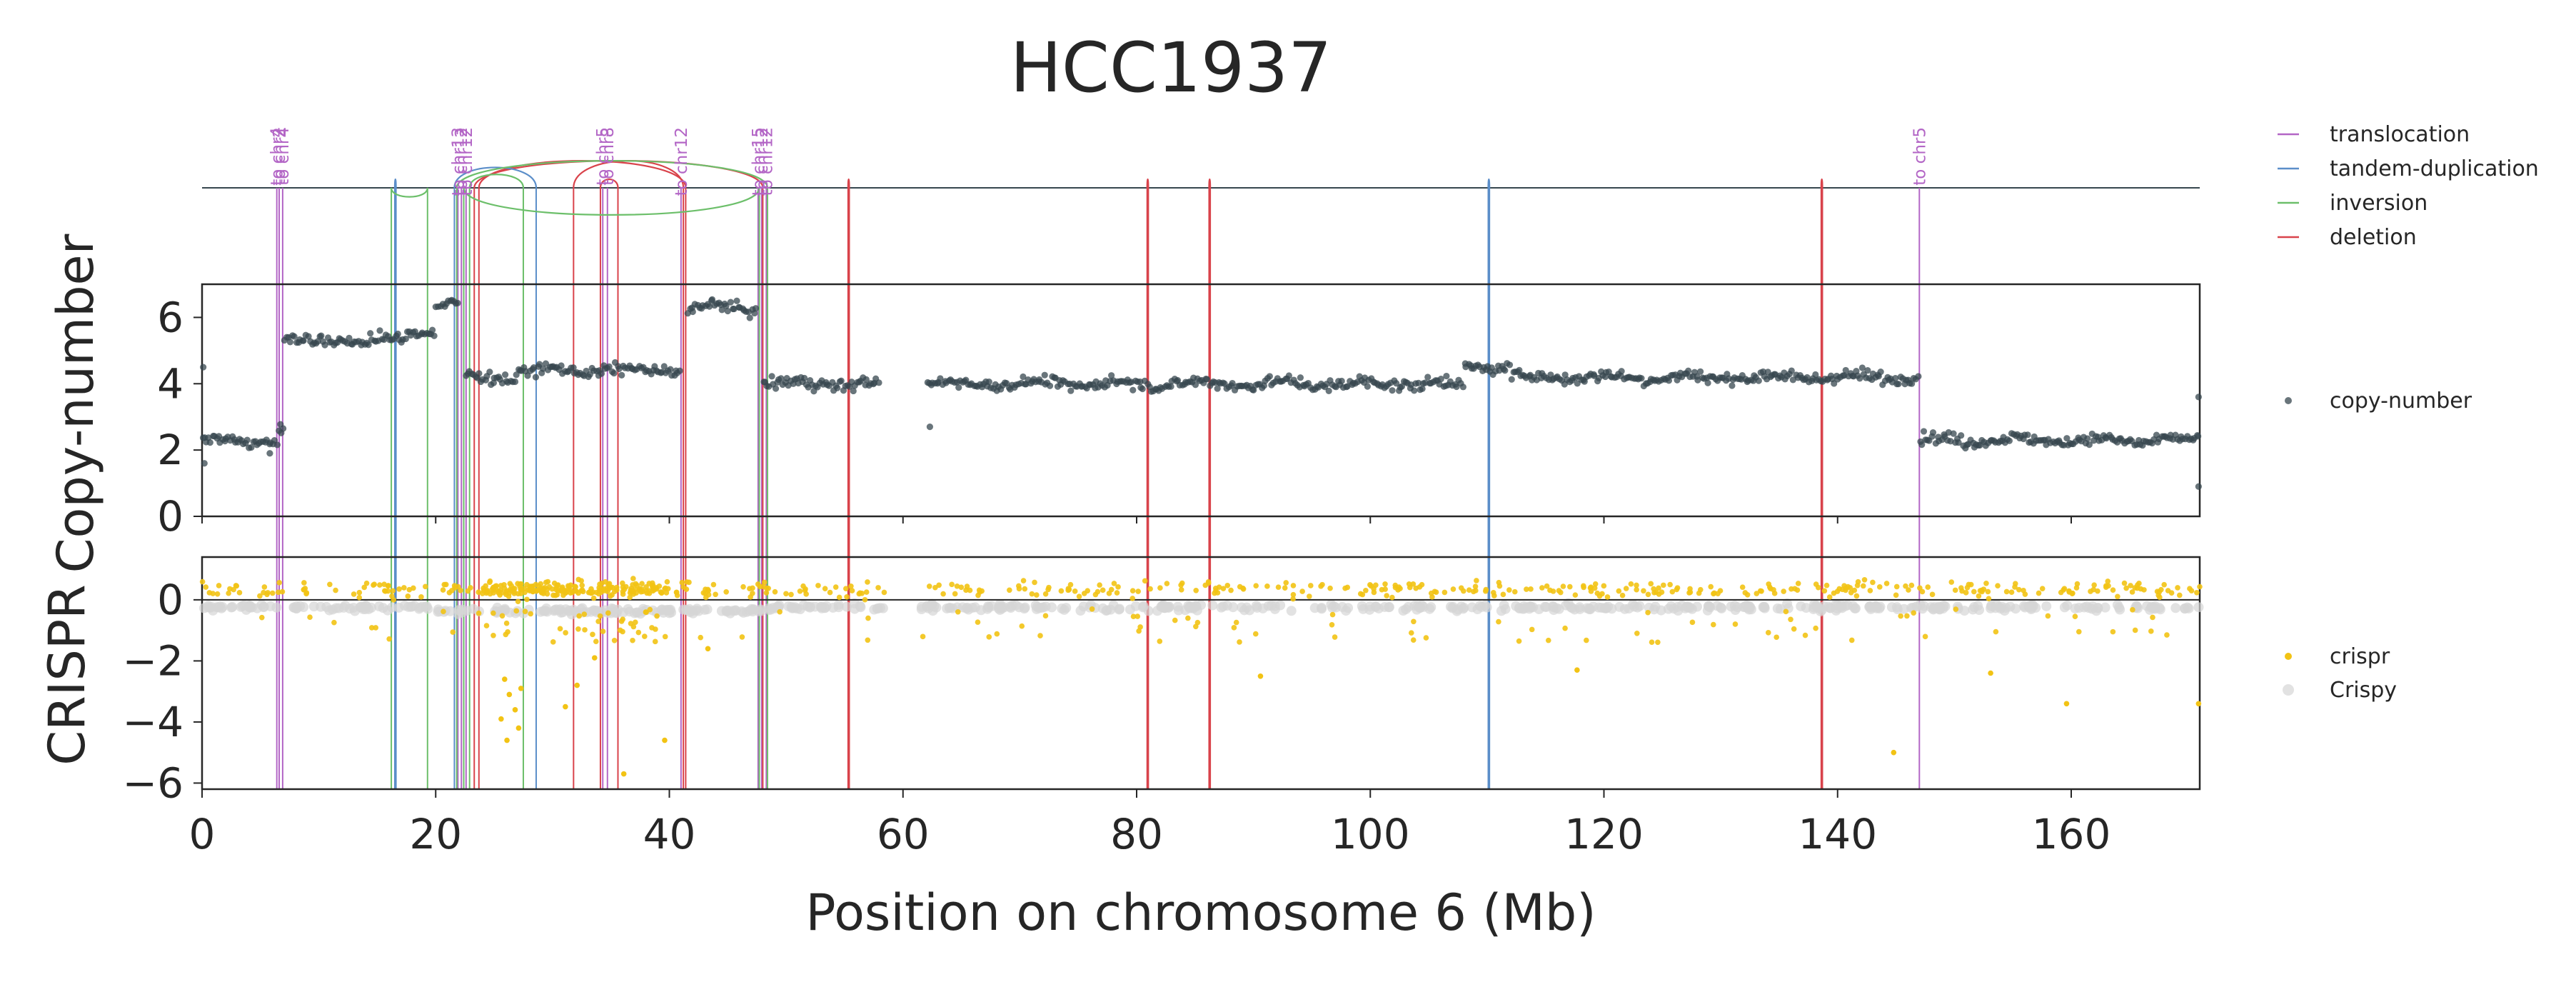 Image resolution: width=2576 pixels, height=982 pixels. I want to click on crispr-y-tick-label: −6, so click(153, 782).